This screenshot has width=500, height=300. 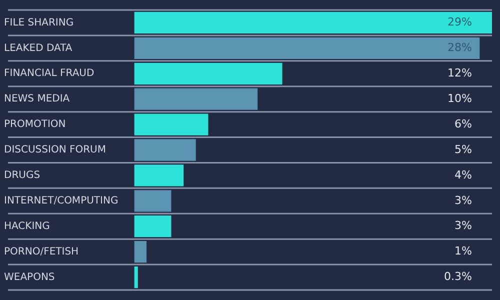 I want to click on y-tick-label: FINANCIAL FRAUD, so click(x=49, y=74).